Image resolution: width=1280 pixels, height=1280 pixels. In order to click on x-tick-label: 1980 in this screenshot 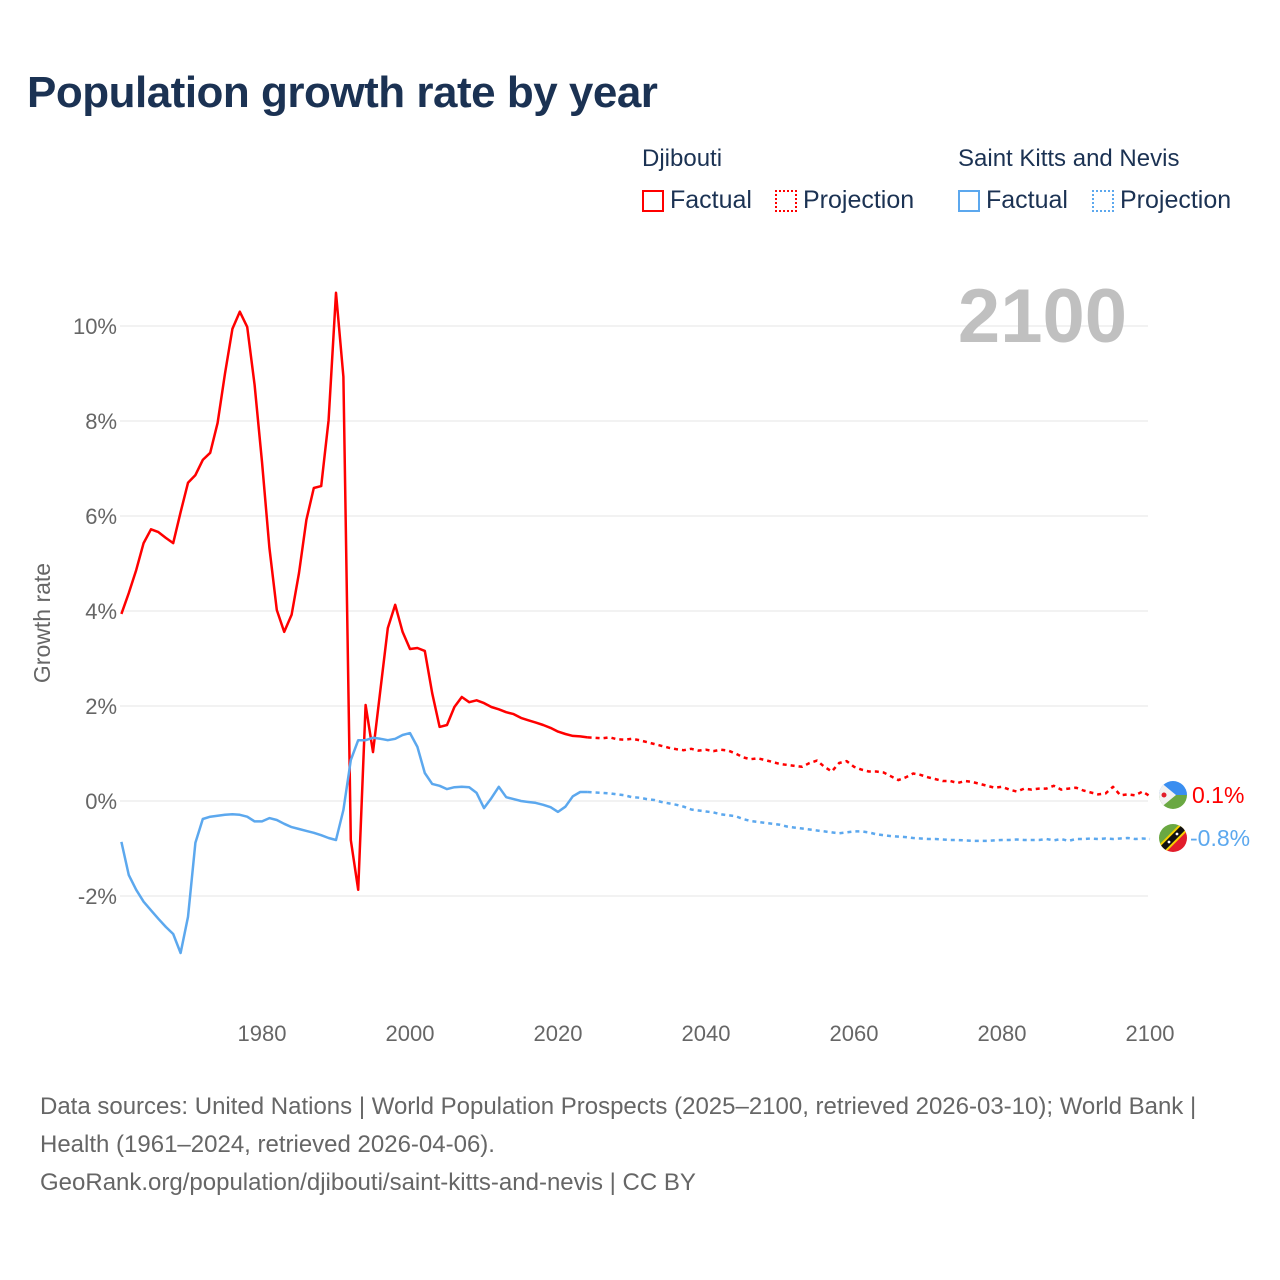, I will do `click(262, 1033)`.